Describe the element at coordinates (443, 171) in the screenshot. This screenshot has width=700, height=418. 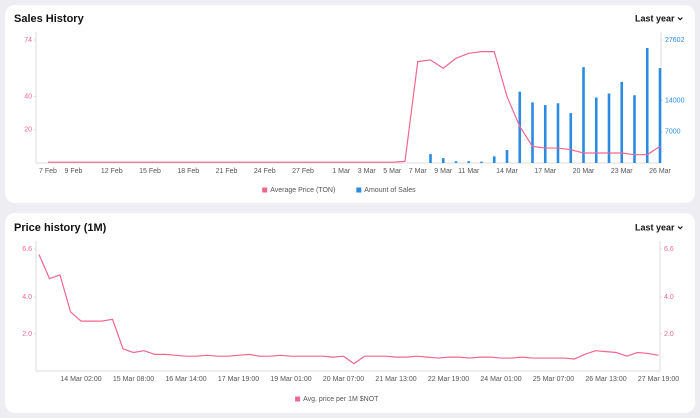
I see `x-tick-label: 9 Mar` at that location.